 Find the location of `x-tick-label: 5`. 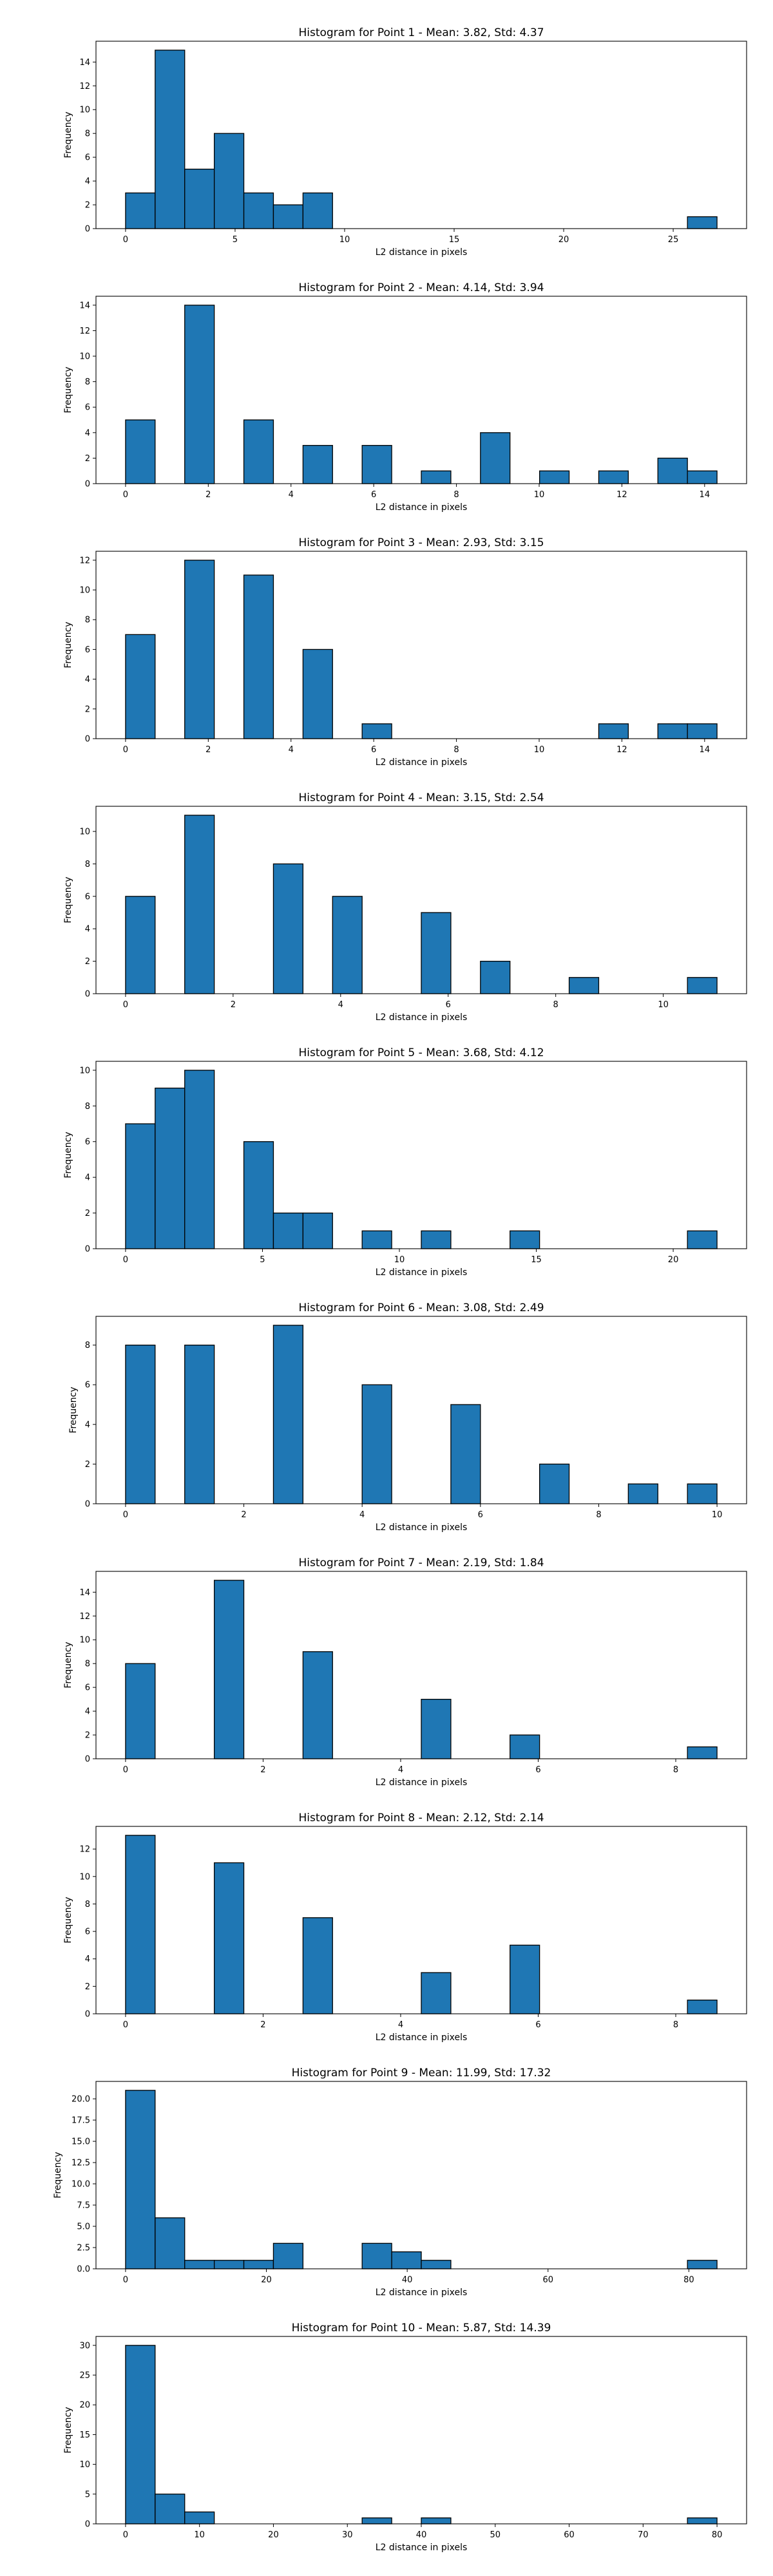

x-tick-label: 5 is located at coordinates (235, 240).